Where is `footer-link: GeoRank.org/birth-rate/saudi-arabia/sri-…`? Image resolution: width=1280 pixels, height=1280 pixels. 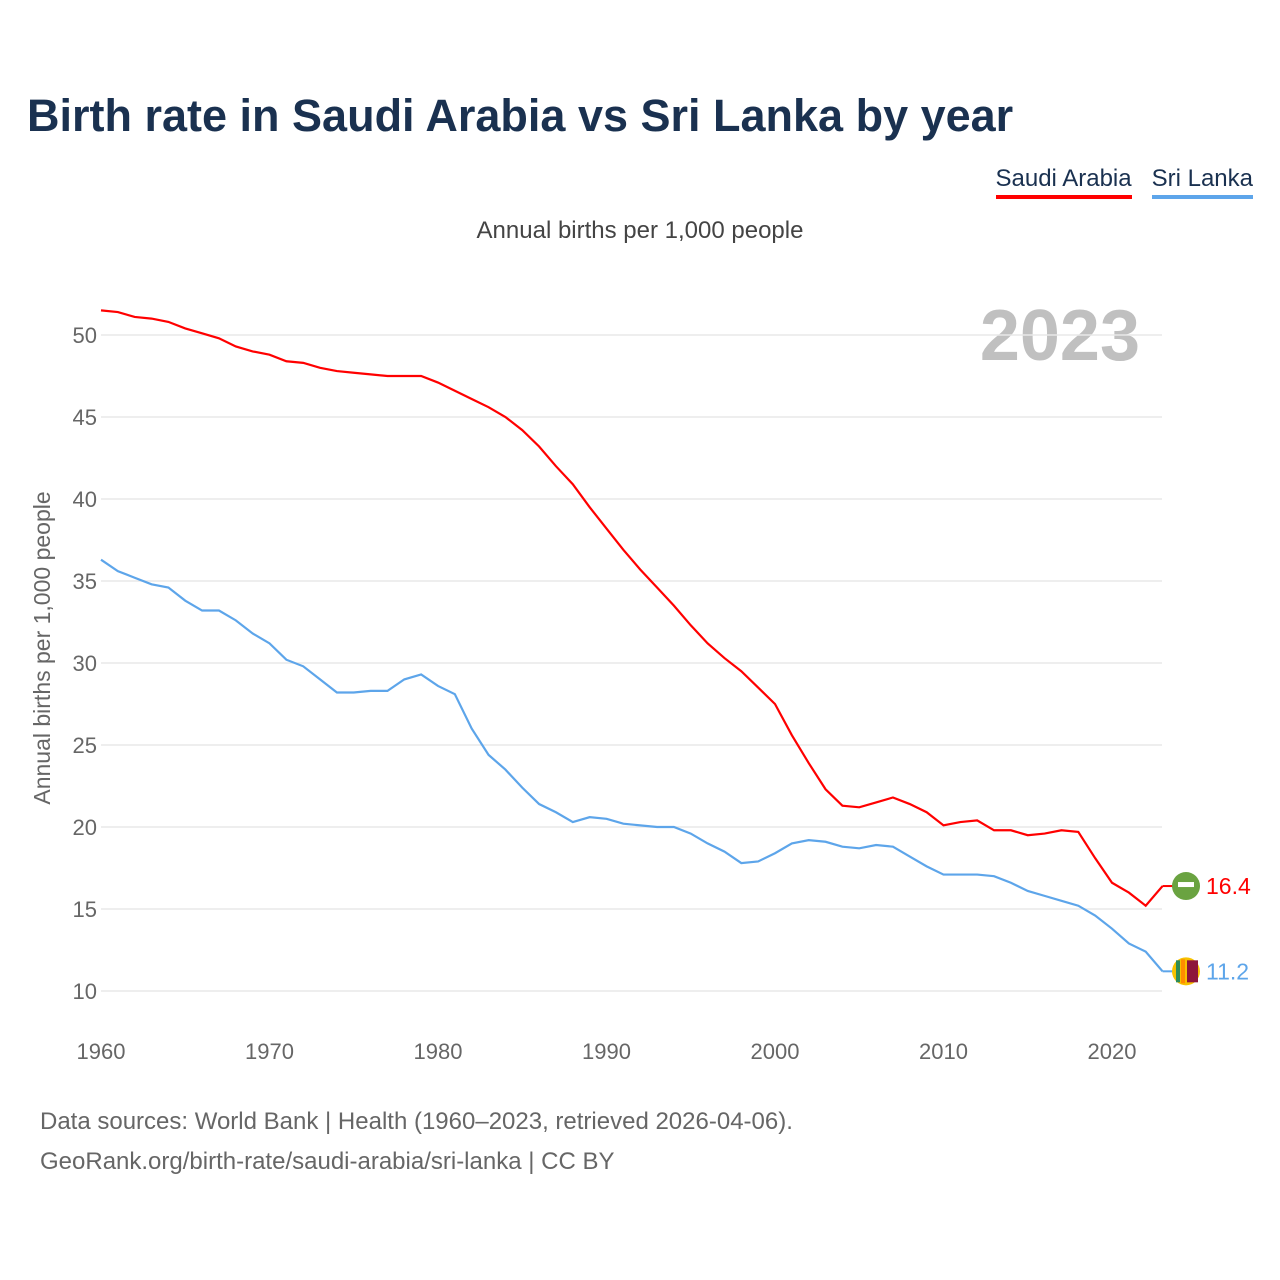 footer-link: GeoRank.org/birth-rate/saudi-arabia/sri-… is located at coordinates (327, 1161).